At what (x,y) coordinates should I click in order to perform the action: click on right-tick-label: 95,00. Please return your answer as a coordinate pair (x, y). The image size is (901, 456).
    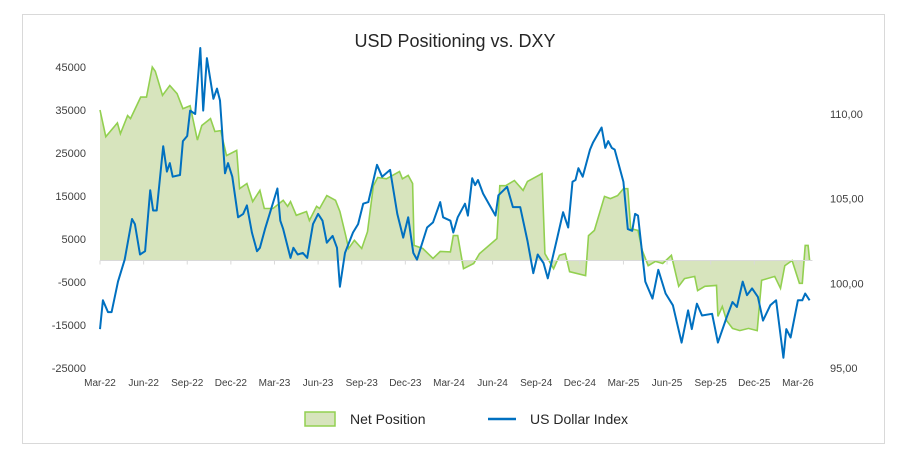
    Looking at the image, I should click on (844, 369).